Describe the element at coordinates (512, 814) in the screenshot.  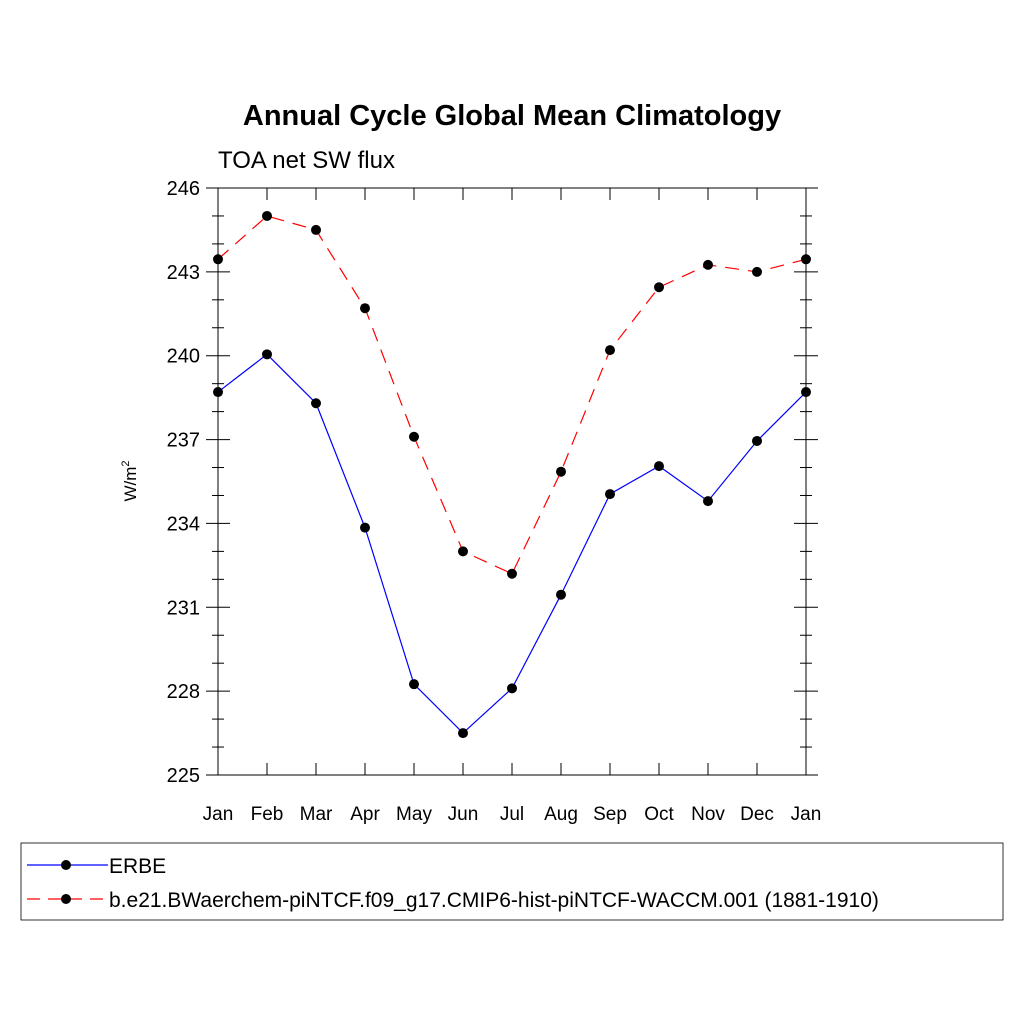
I see `x-tick-label: Jul` at that location.